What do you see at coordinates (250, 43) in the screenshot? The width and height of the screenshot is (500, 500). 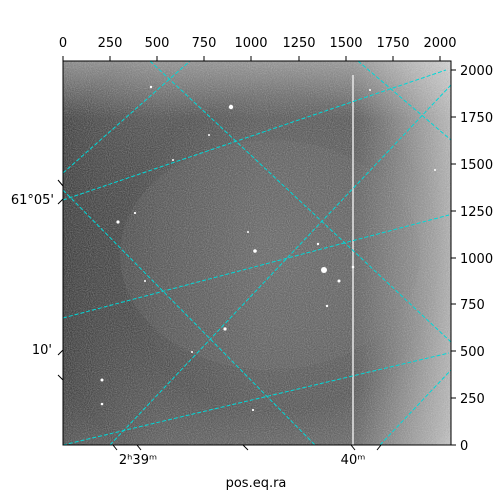 I see `top-tick-label: 1000` at bounding box center [250, 43].